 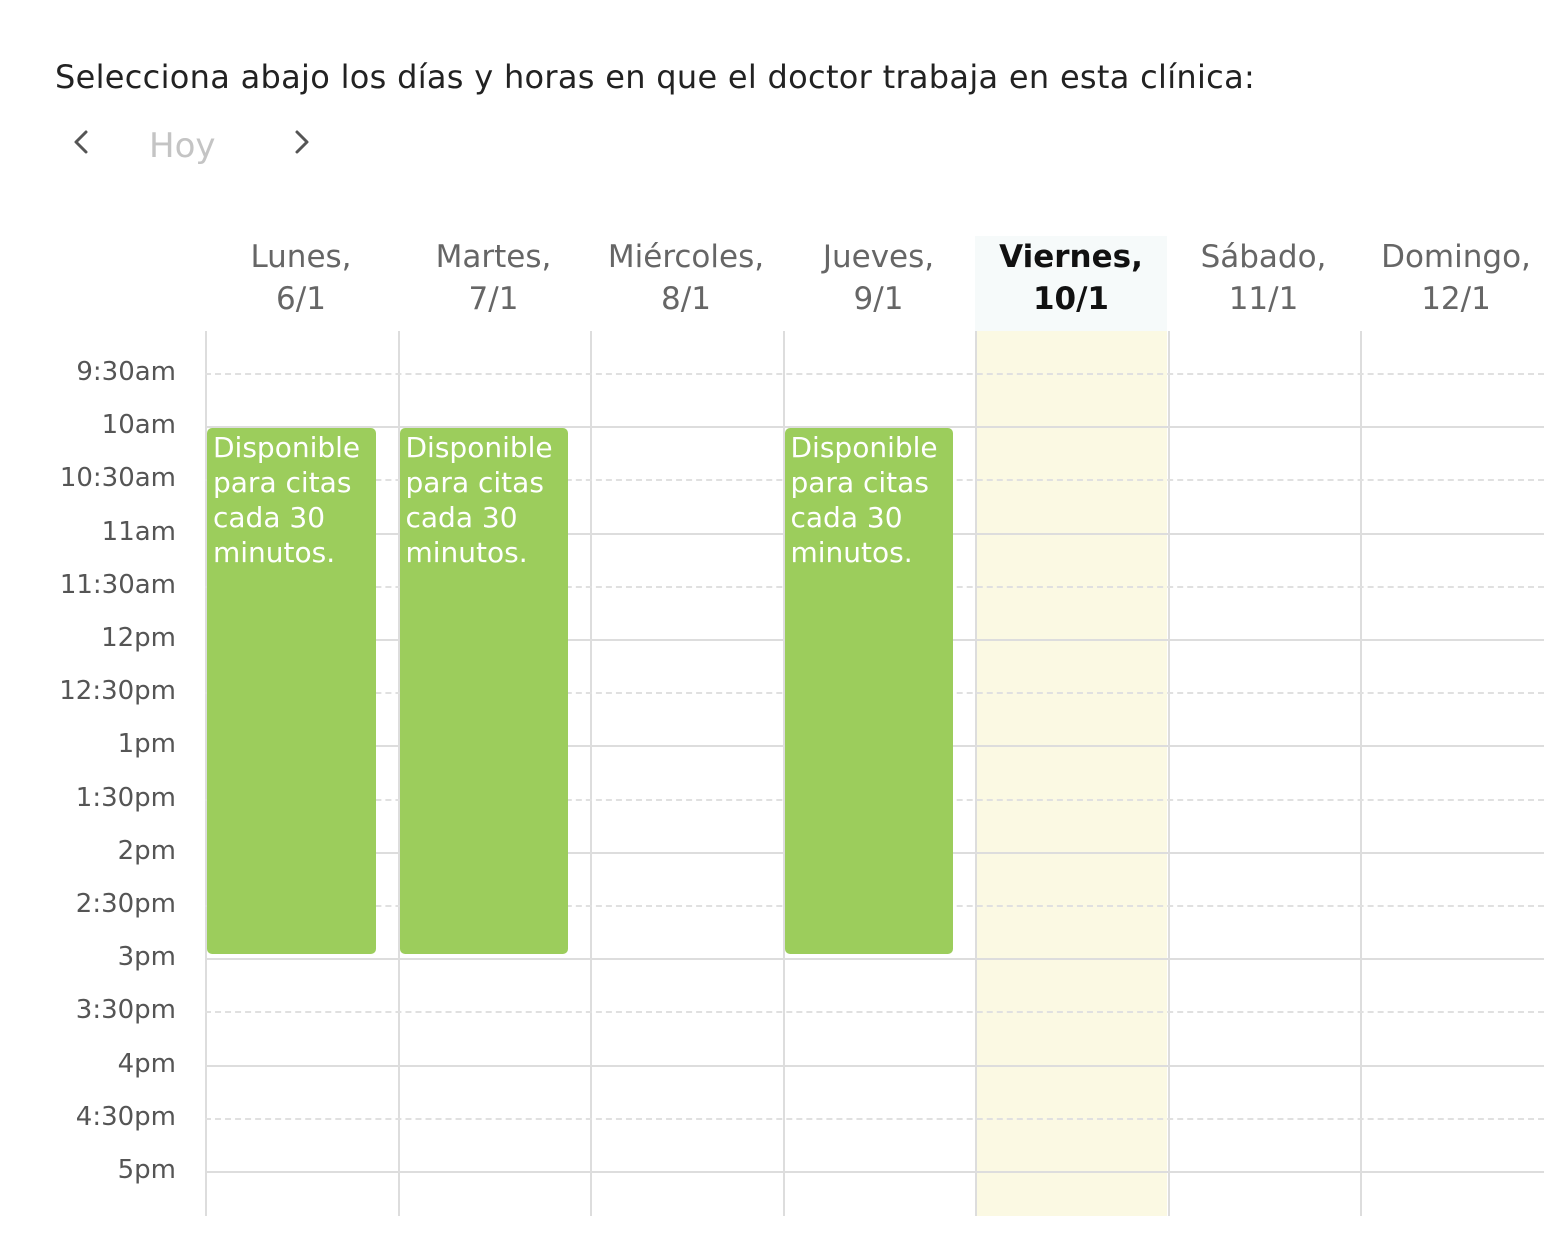 What do you see at coordinates (146, 1063) in the screenshot?
I see `time-label: 4pm` at bounding box center [146, 1063].